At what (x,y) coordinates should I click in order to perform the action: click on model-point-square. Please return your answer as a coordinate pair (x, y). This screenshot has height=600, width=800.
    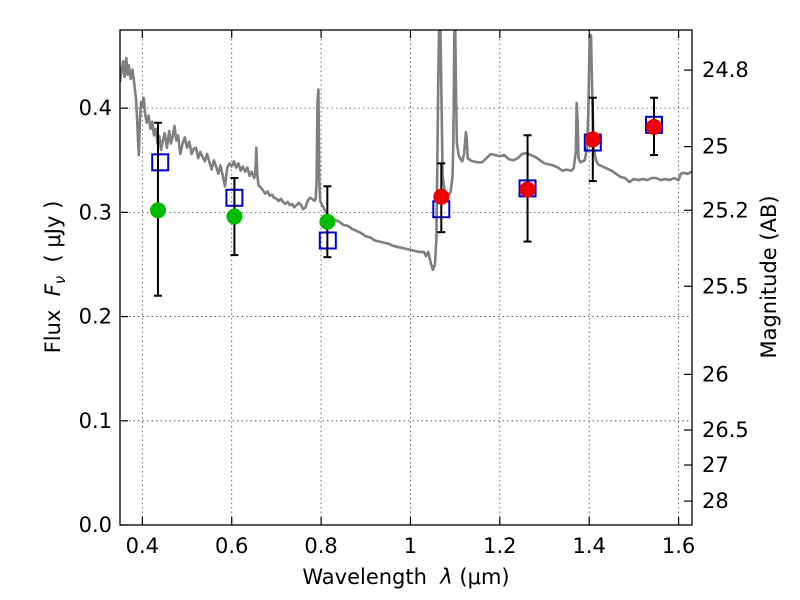
    Looking at the image, I should click on (160, 162).